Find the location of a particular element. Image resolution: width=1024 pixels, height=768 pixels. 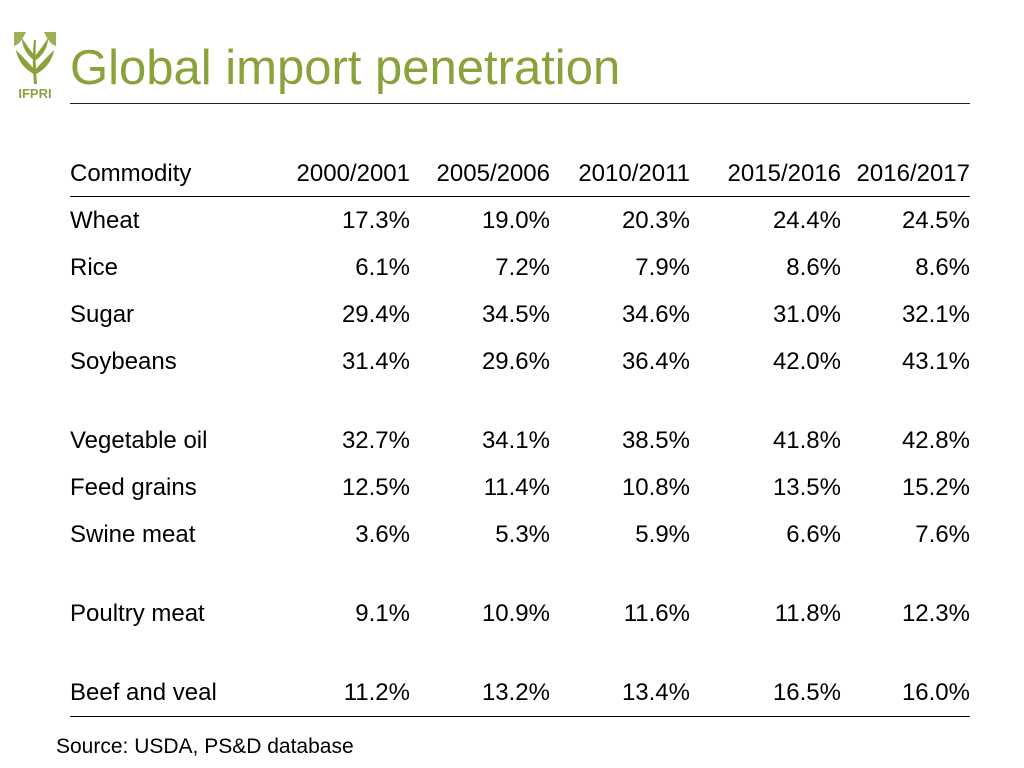

logo-text: IFPRI is located at coordinates (35, 93).